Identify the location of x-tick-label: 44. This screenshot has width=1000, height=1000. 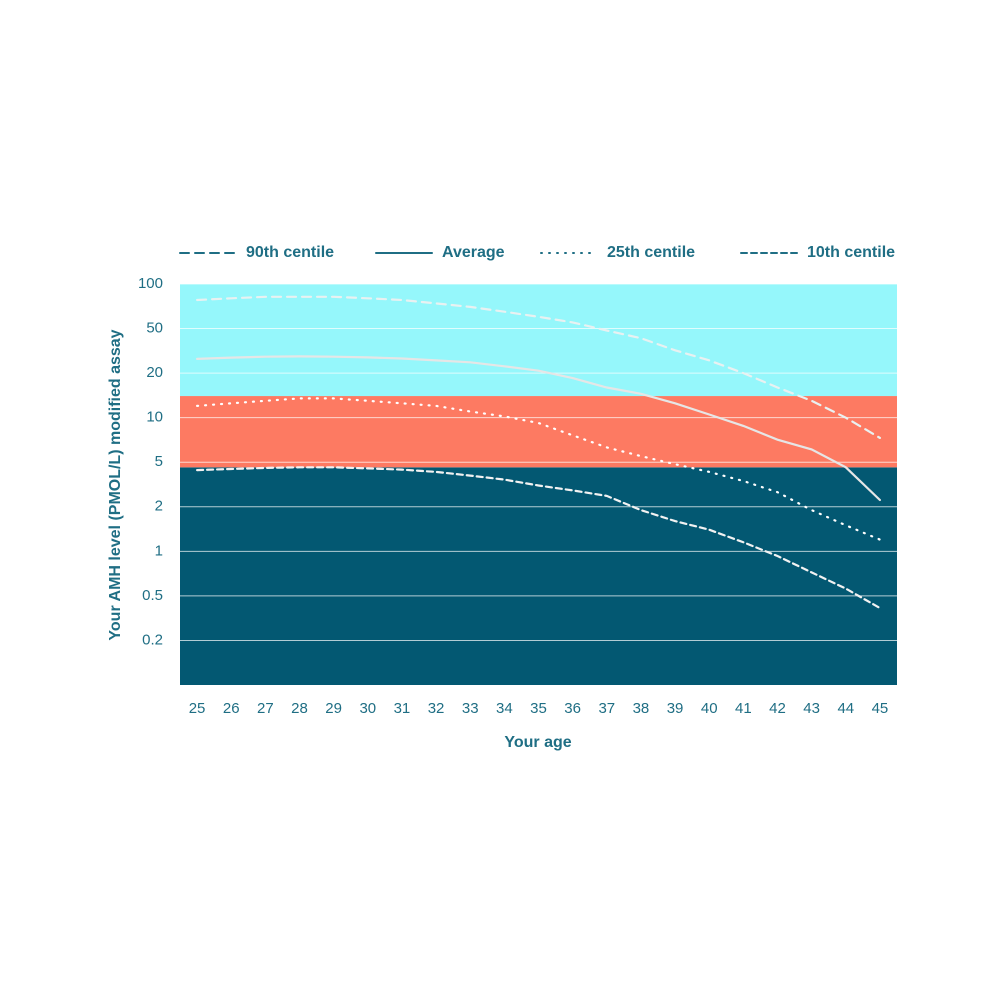
(845, 708).